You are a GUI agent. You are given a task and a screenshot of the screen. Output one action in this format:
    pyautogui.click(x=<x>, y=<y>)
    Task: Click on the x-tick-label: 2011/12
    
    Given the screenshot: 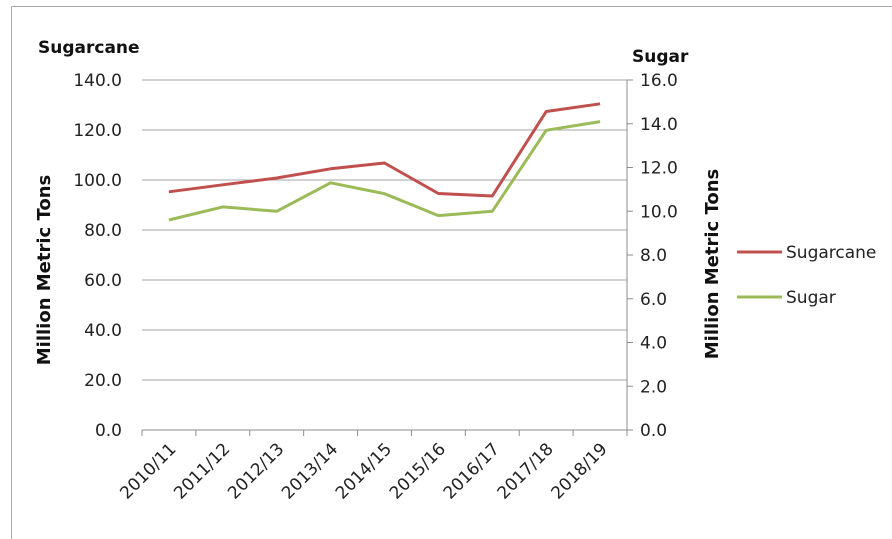 What is the action you would take?
    pyautogui.click(x=202, y=471)
    